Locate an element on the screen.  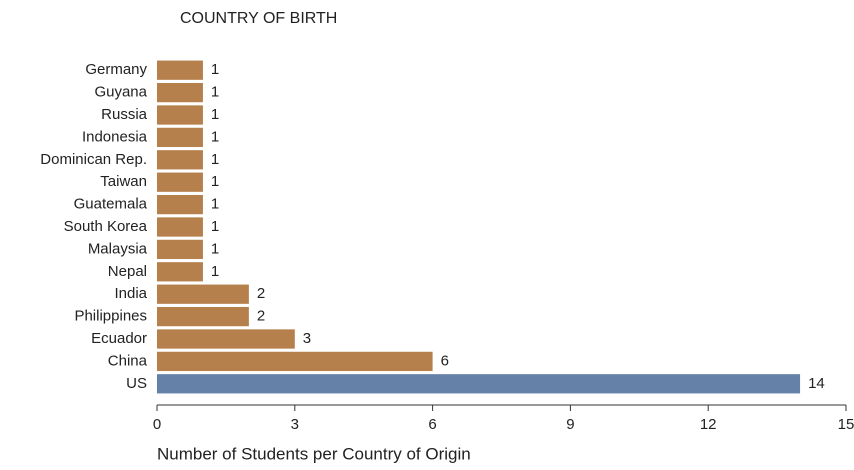
x-tick-label: 0 is located at coordinates (157, 424).